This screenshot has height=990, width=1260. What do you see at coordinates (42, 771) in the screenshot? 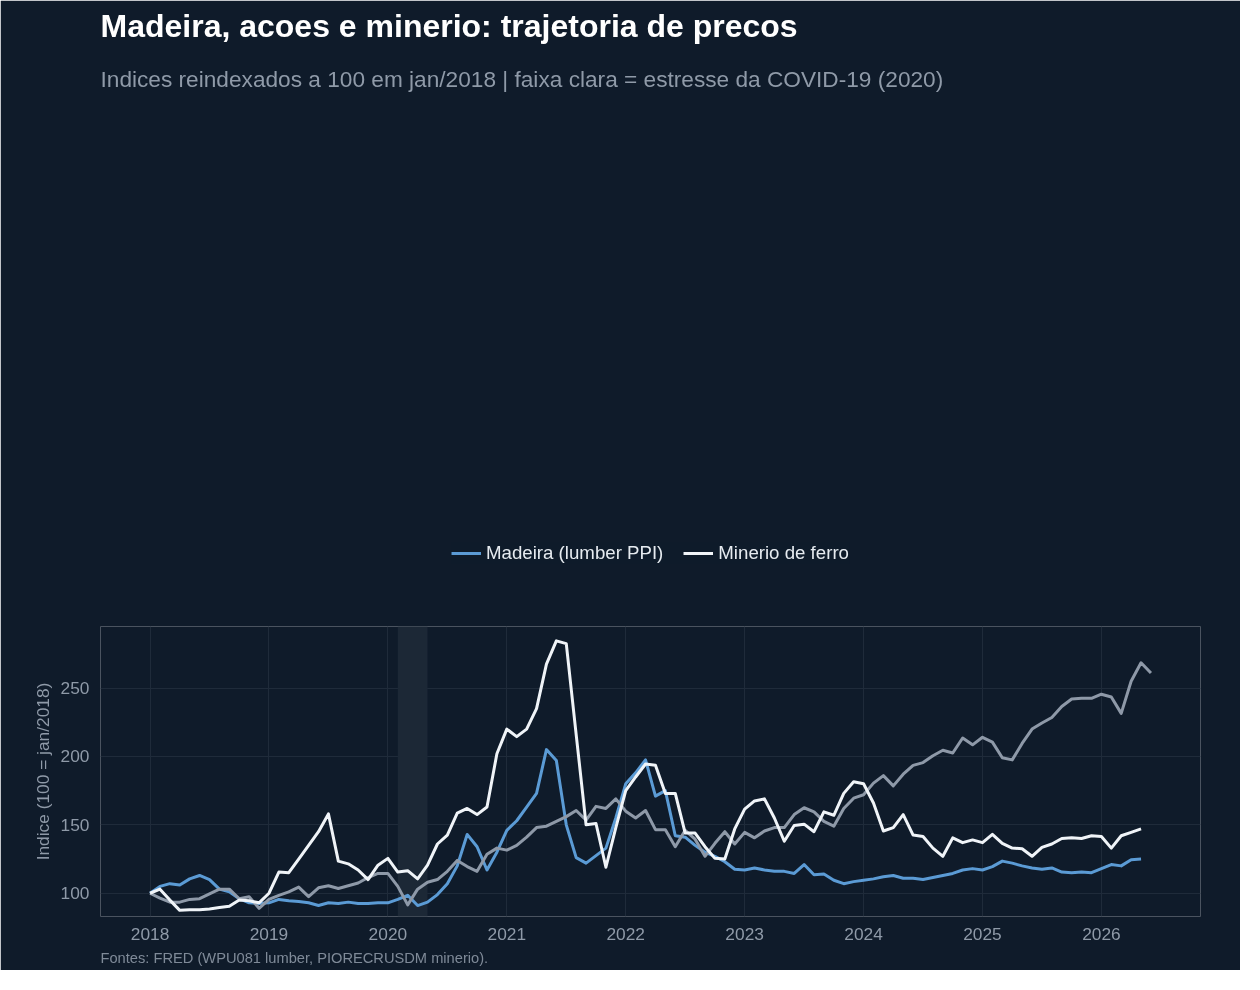
I see `y-axis-title: Indice (100 = jan/2018)` at bounding box center [42, 771].